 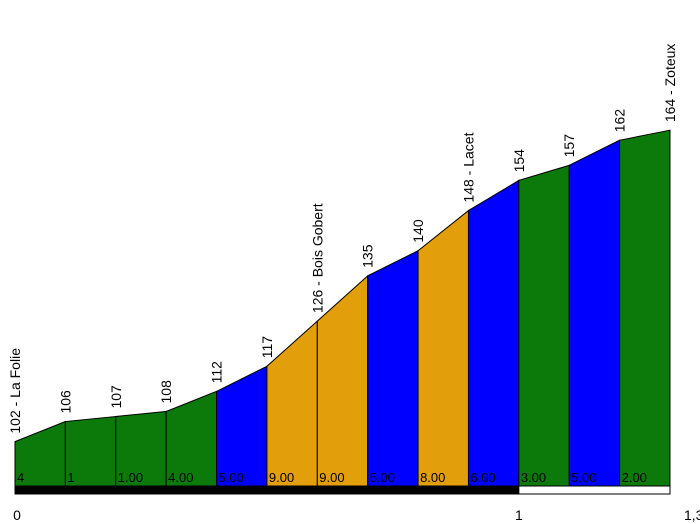 What do you see at coordinates (267, 347) in the screenshot?
I see `elevation-label: 117` at bounding box center [267, 347].